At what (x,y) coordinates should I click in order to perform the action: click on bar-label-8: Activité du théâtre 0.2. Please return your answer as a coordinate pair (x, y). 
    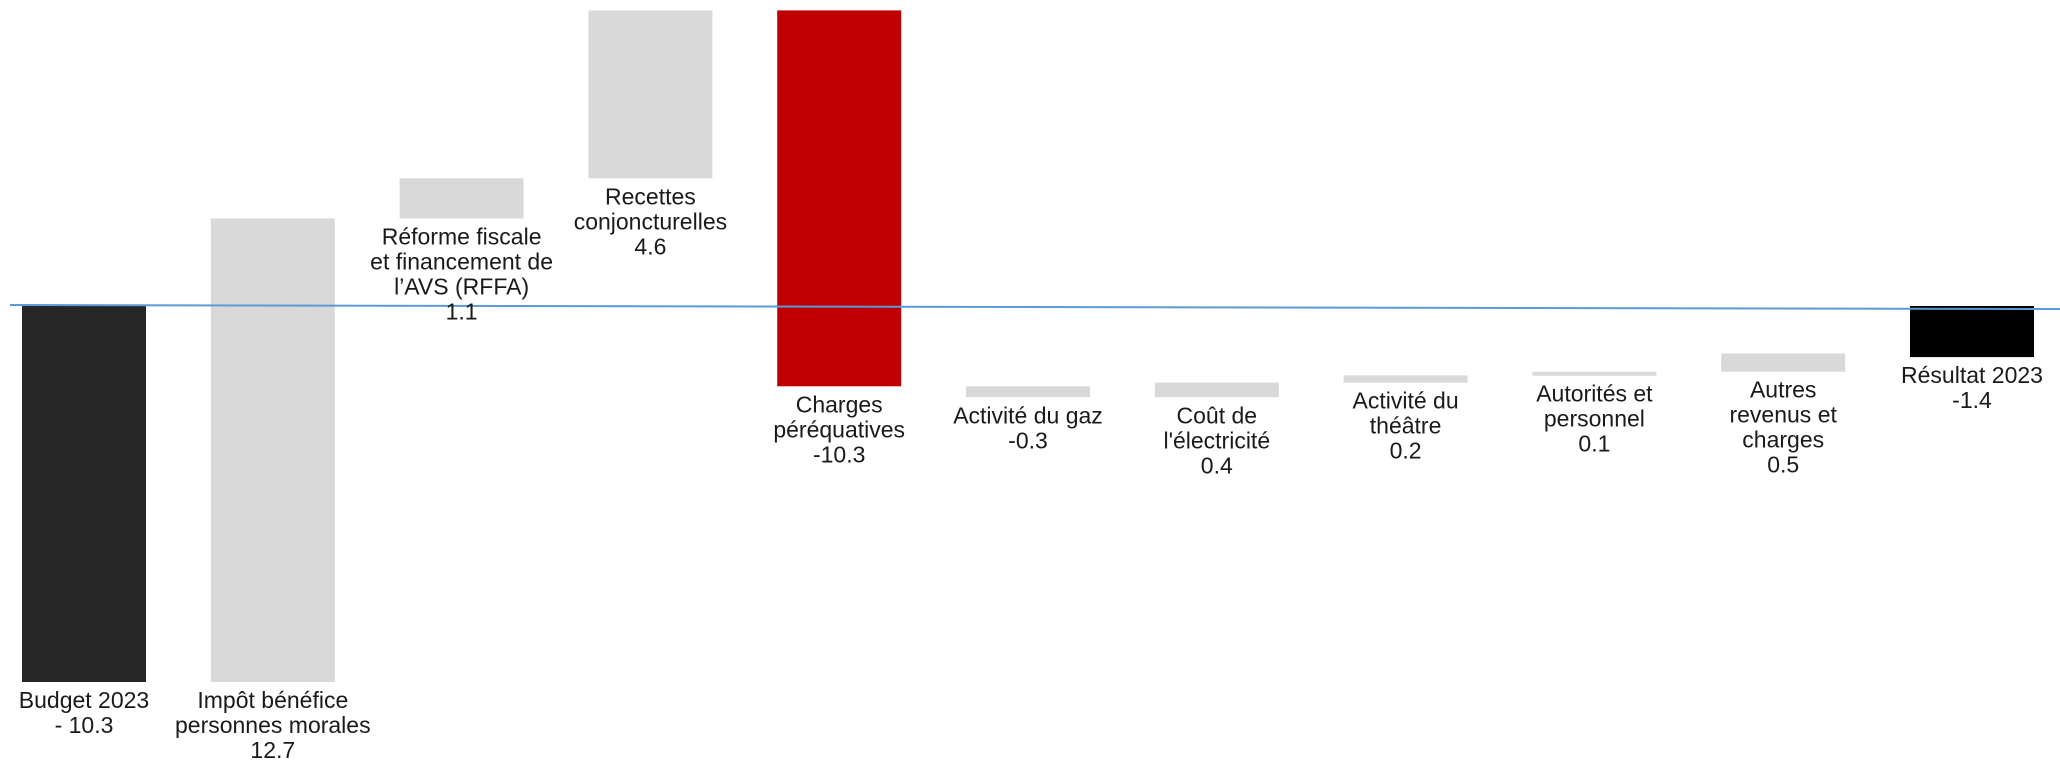
    Looking at the image, I should click on (1406, 426).